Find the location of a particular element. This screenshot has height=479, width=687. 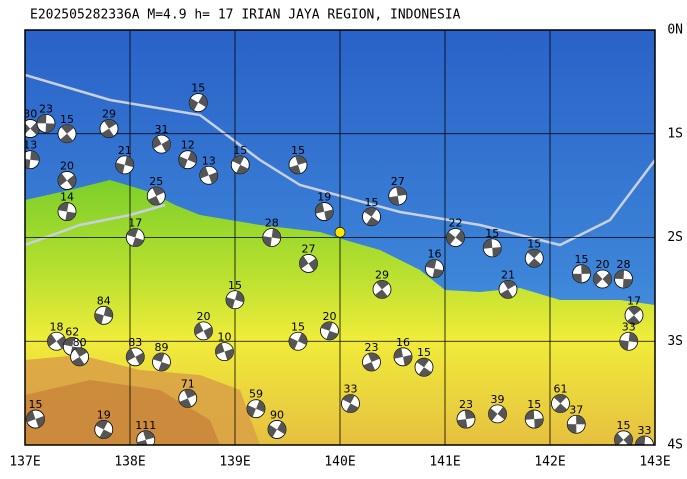

depth-label: 13 is located at coordinates (30, 145).